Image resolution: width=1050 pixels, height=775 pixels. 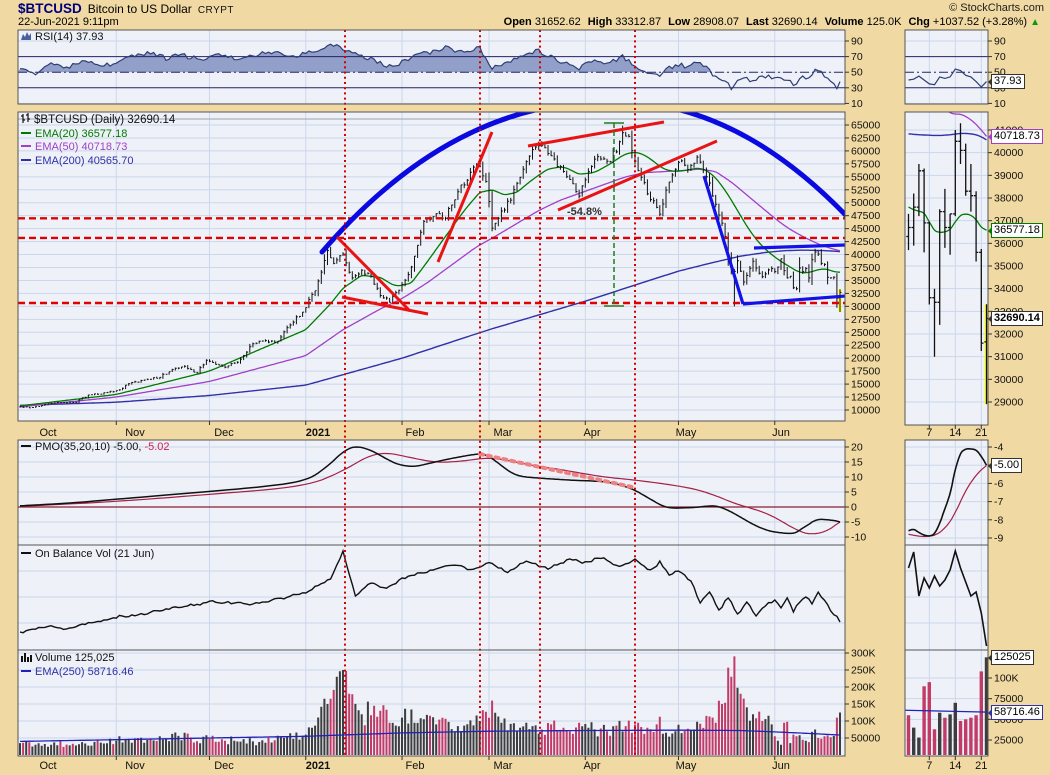 What do you see at coordinates (998, 502) in the screenshot?
I see `axis-label: -7` at bounding box center [998, 502].